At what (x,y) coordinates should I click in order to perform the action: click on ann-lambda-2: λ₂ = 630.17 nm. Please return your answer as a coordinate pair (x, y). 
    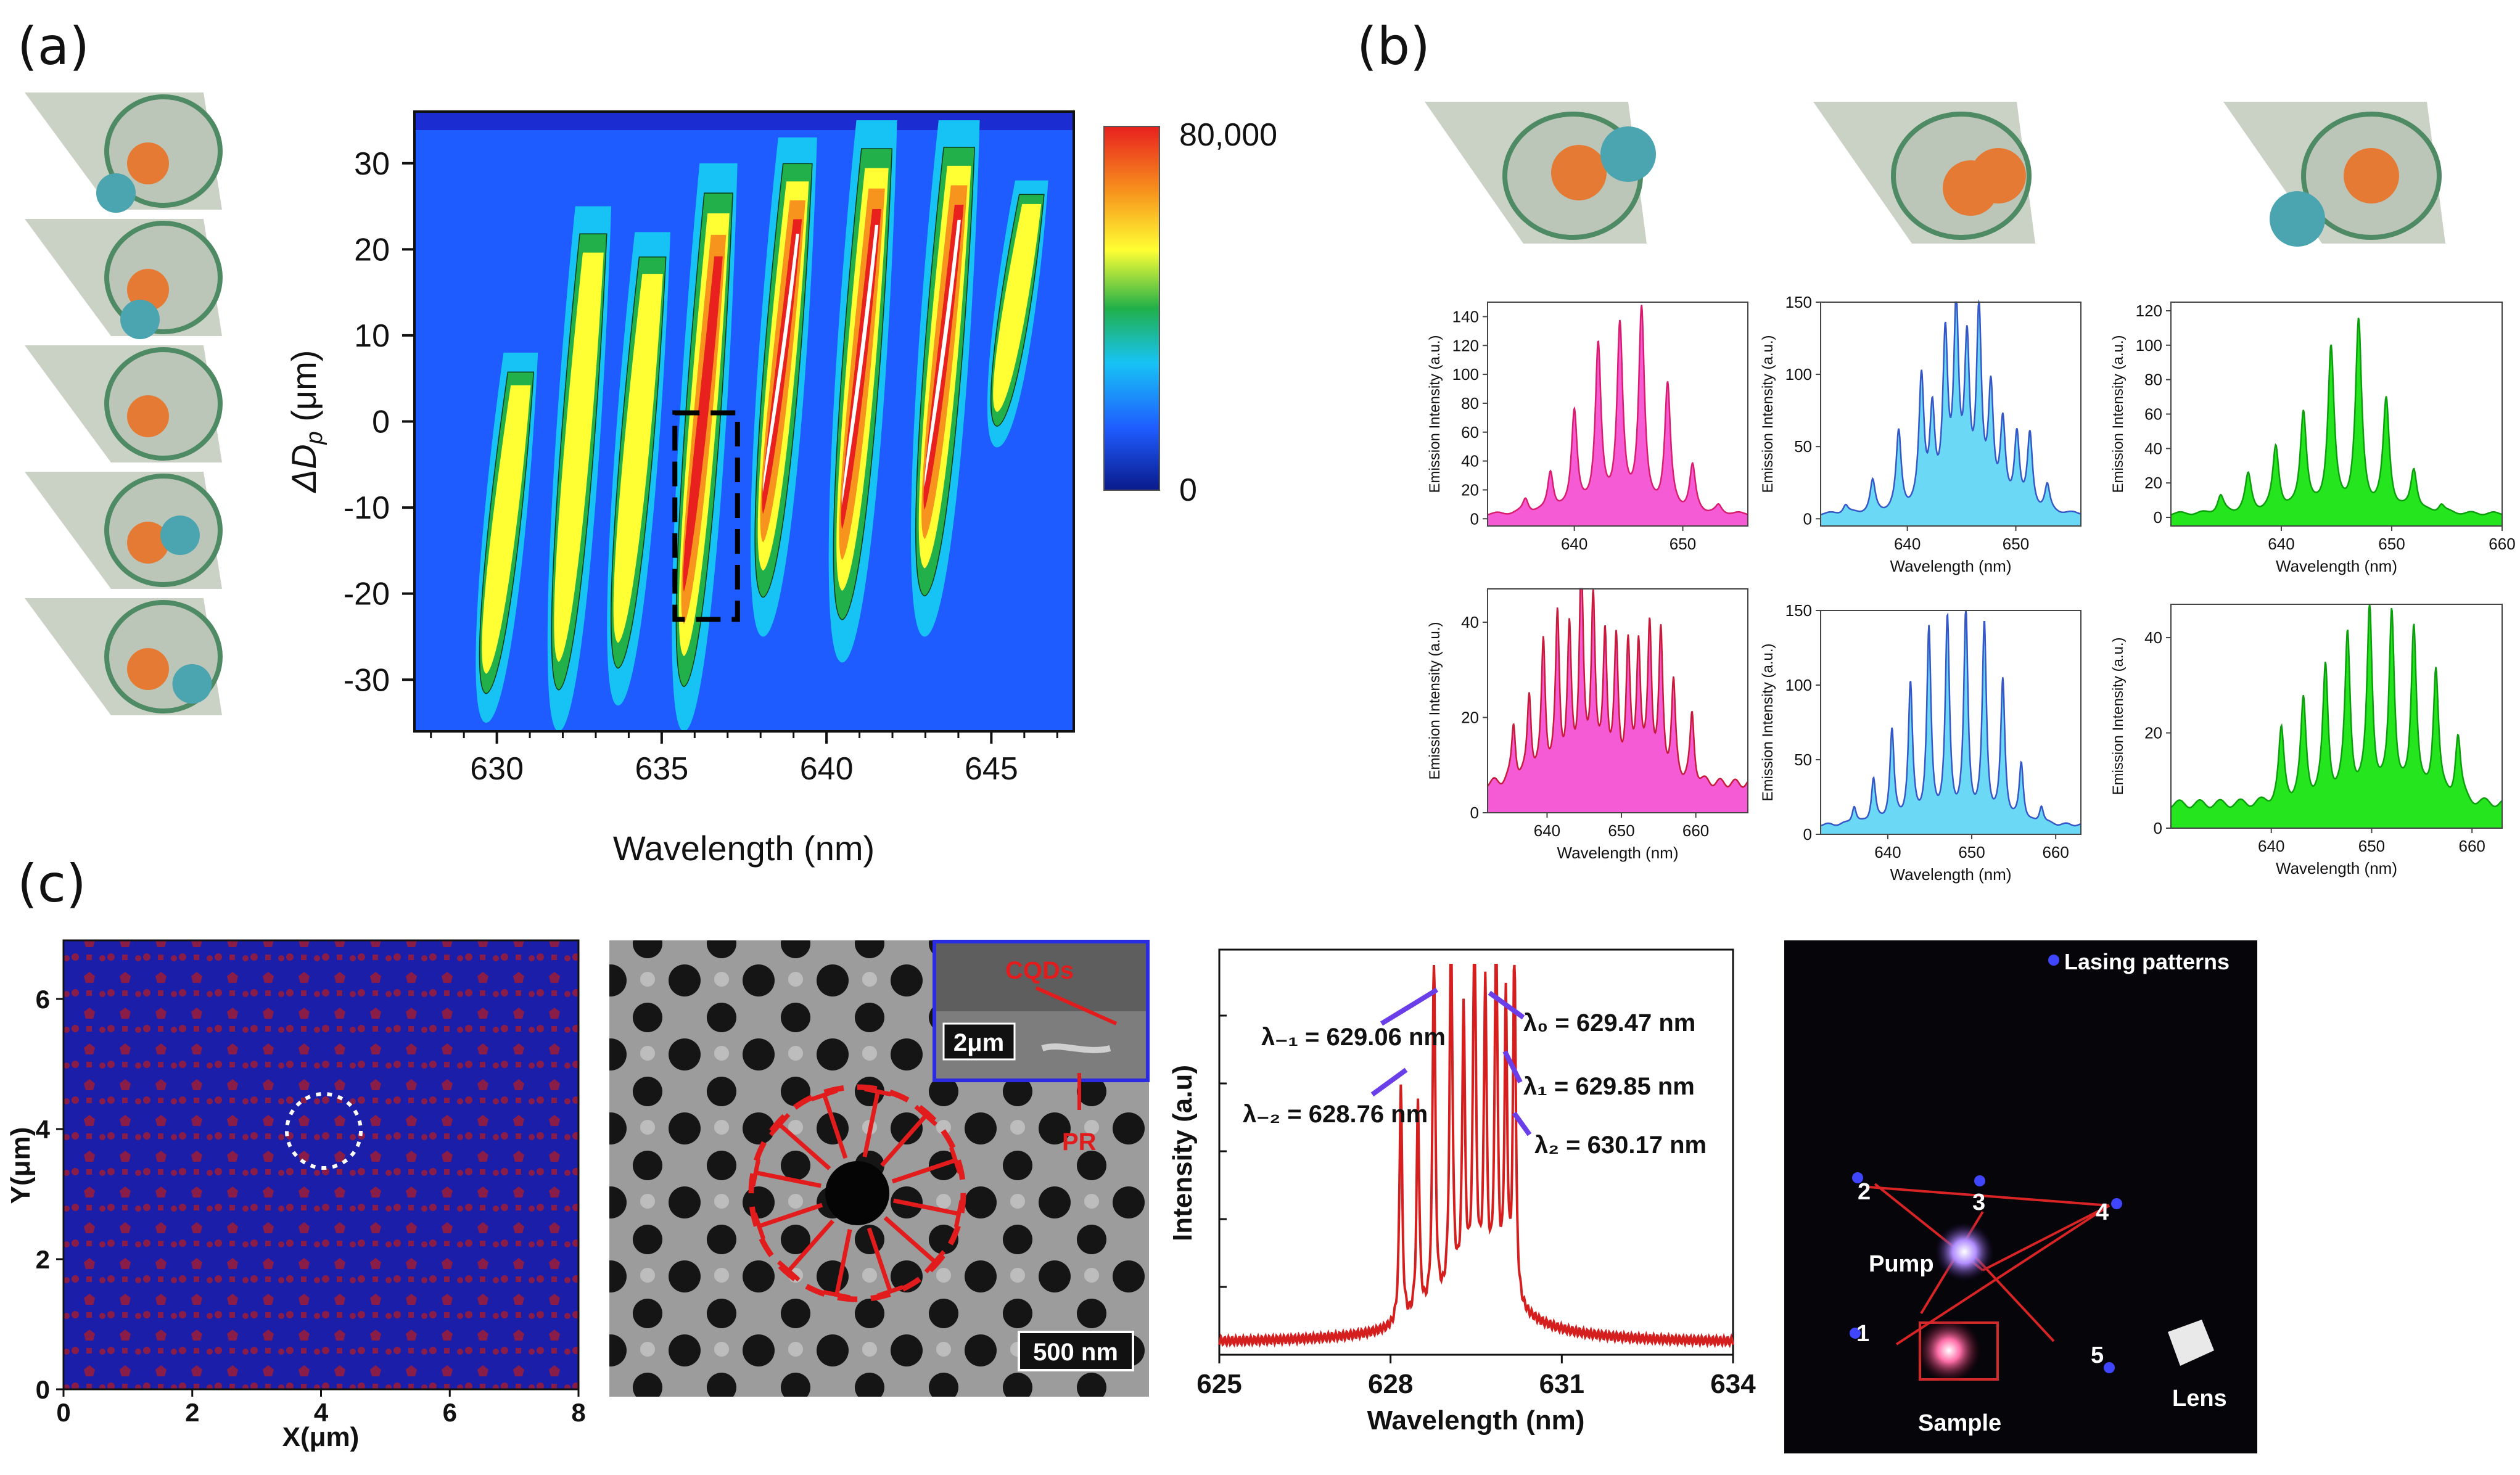
    Looking at the image, I should click on (1620, 1145).